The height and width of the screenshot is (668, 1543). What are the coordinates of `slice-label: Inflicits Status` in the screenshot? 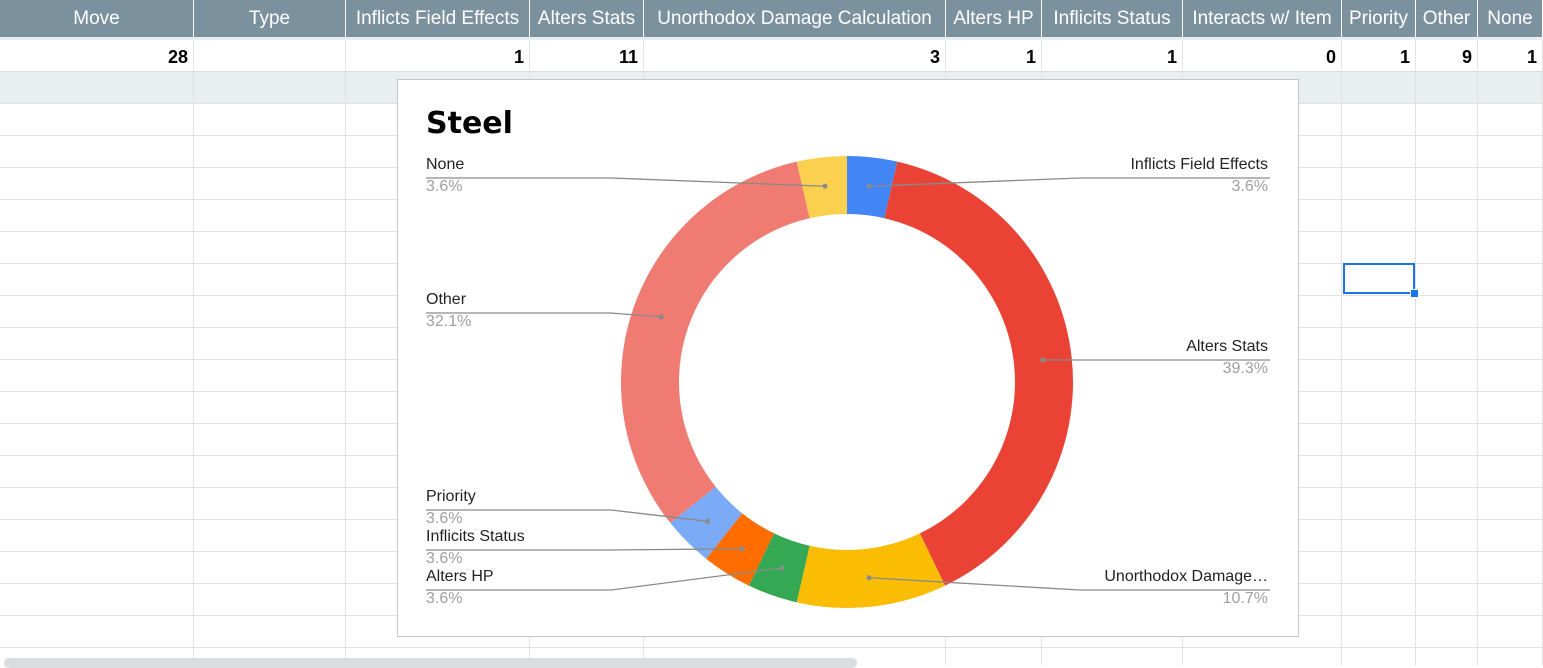 It's located at (475, 537).